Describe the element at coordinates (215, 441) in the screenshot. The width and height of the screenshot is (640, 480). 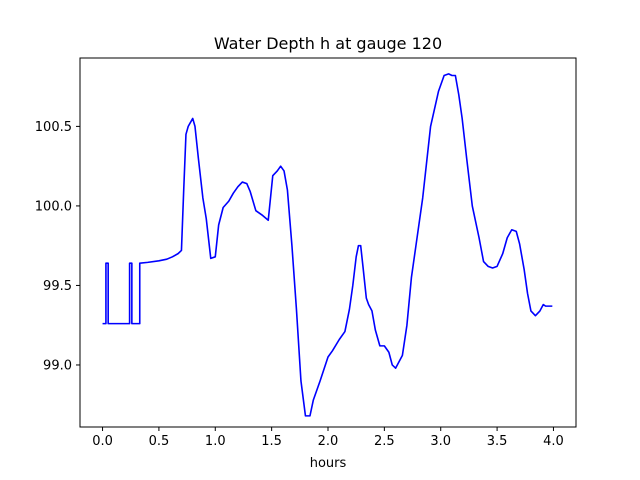
I see `x-tick-label: 1.0` at that location.